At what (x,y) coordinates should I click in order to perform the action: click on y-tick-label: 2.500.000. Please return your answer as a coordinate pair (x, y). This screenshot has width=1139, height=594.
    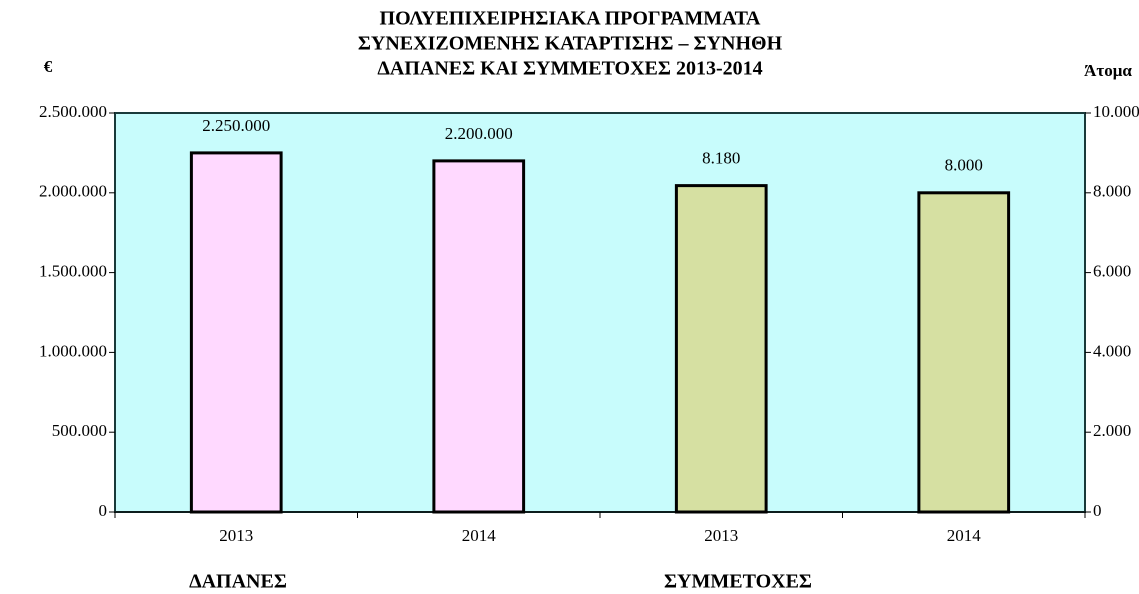
    Looking at the image, I should click on (73, 111).